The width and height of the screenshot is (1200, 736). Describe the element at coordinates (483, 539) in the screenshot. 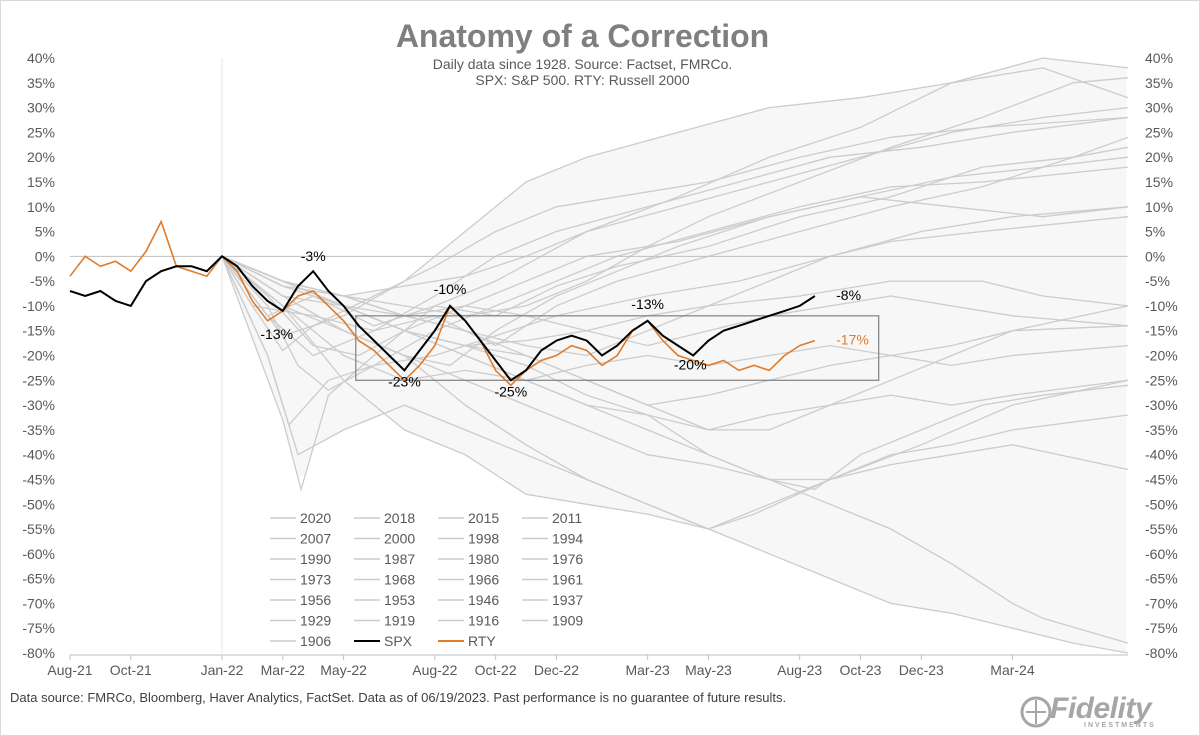

I see `legend-label-1998: 1998` at that location.